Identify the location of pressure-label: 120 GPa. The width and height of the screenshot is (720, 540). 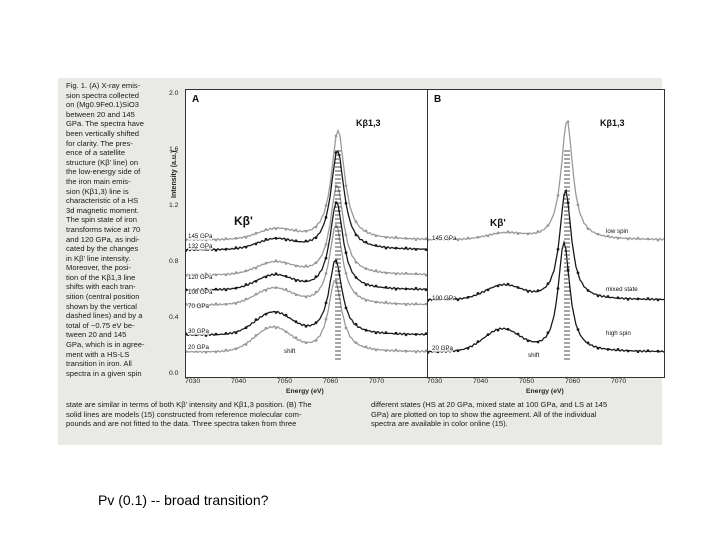
(200, 277).